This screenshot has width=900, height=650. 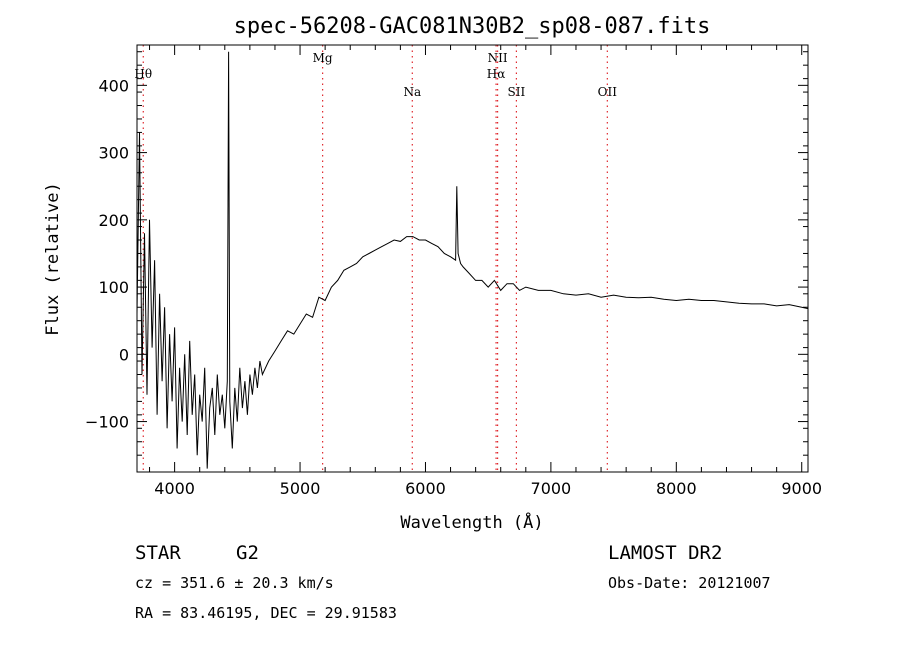 I want to click on spectral-line-label: Na, so click(x=412, y=92).